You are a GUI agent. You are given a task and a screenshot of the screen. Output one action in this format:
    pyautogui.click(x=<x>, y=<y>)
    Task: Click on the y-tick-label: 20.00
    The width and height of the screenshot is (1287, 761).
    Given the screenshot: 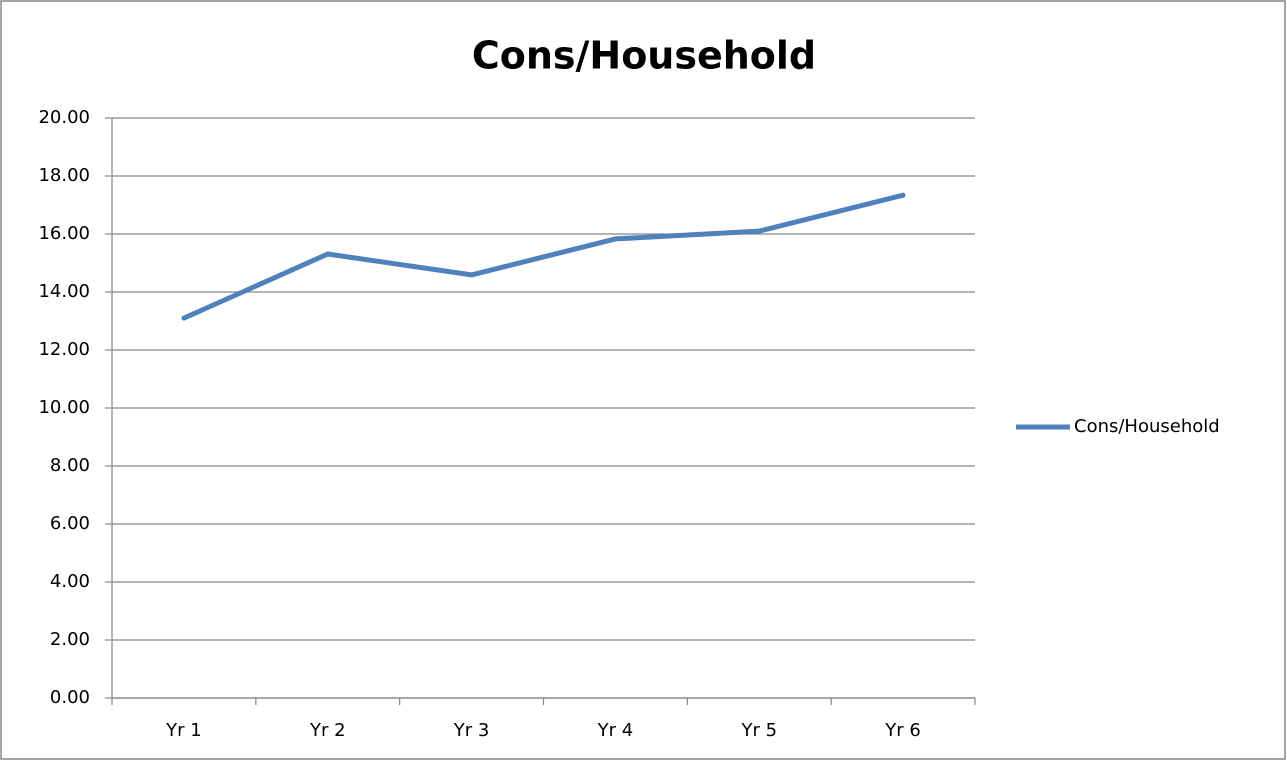 What is the action you would take?
    pyautogui.click(x=64, y=117)
    